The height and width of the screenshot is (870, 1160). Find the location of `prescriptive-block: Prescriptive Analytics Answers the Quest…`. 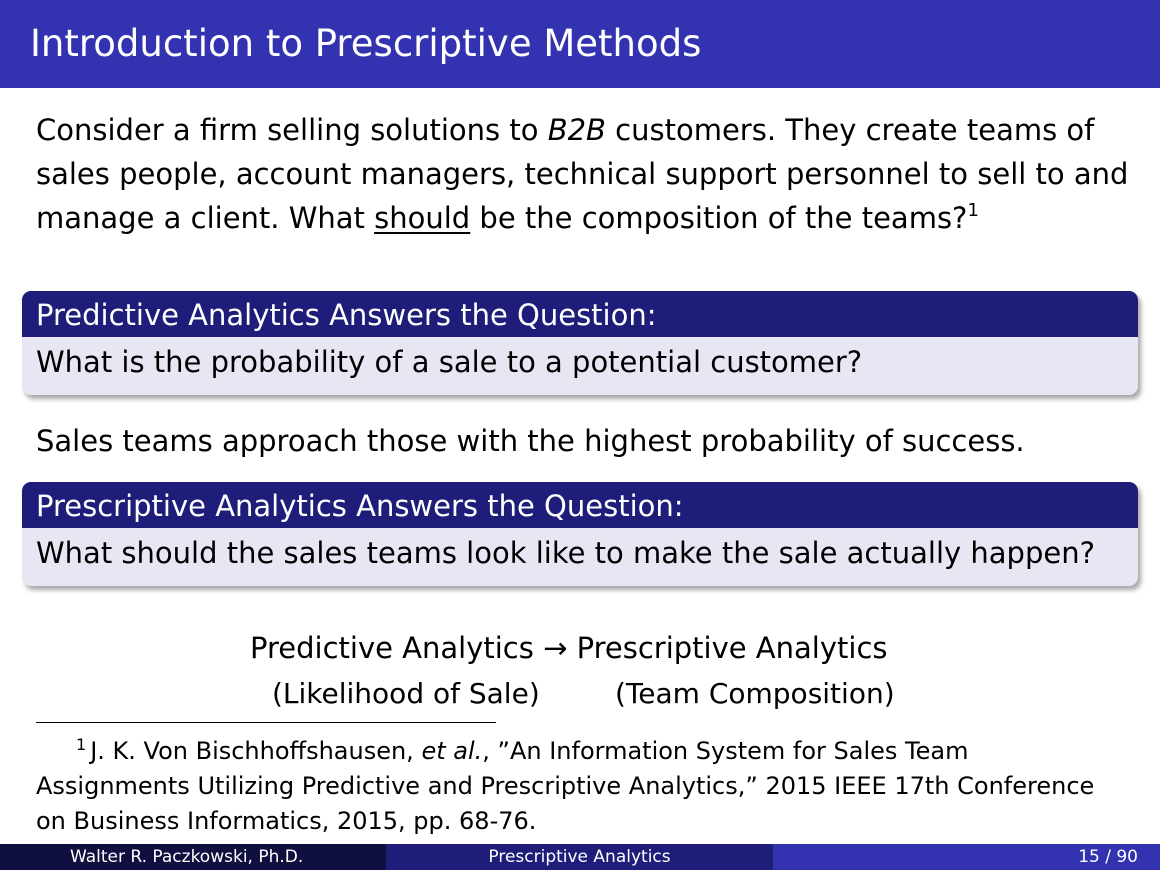

prescriptive-block: Prescriptive Analytics Answers the Quest… is located at coordinates (580, 534).